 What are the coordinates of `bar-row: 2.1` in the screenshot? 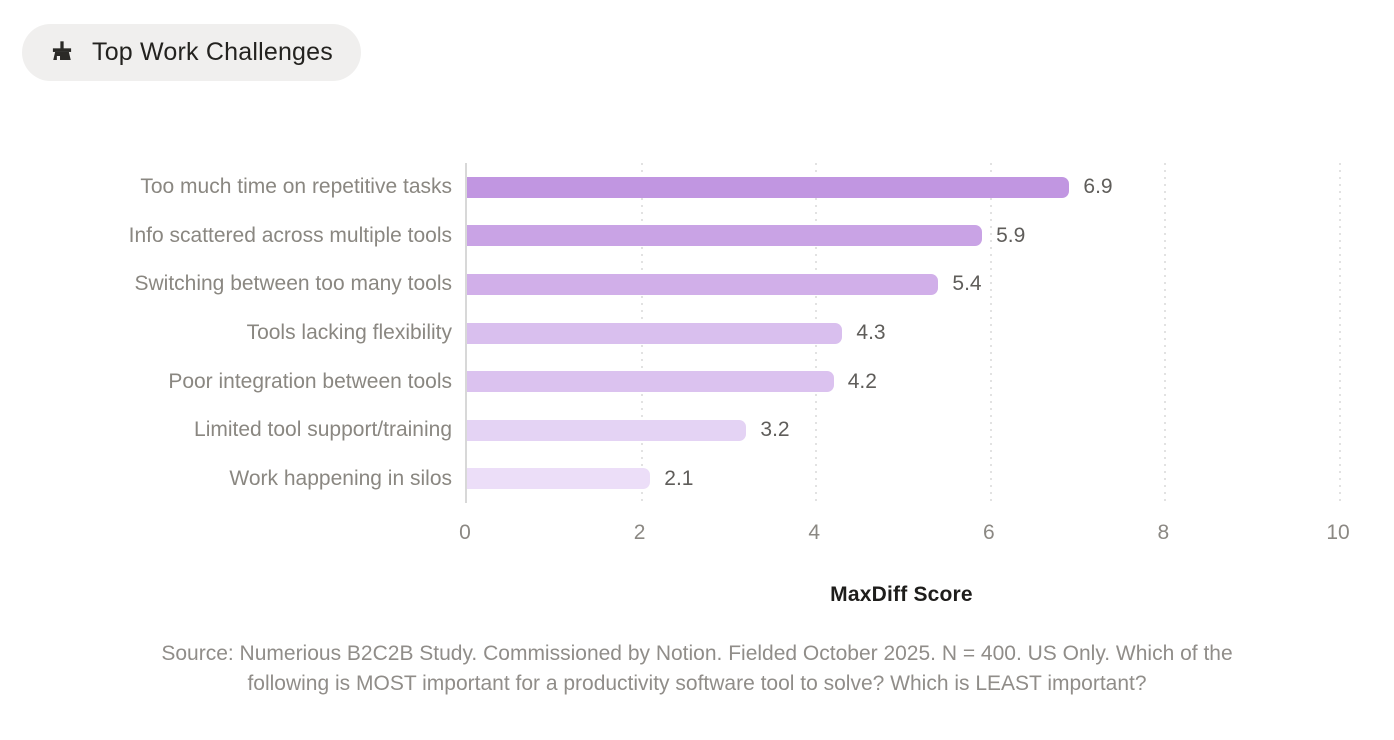 It's located at (902, 478).